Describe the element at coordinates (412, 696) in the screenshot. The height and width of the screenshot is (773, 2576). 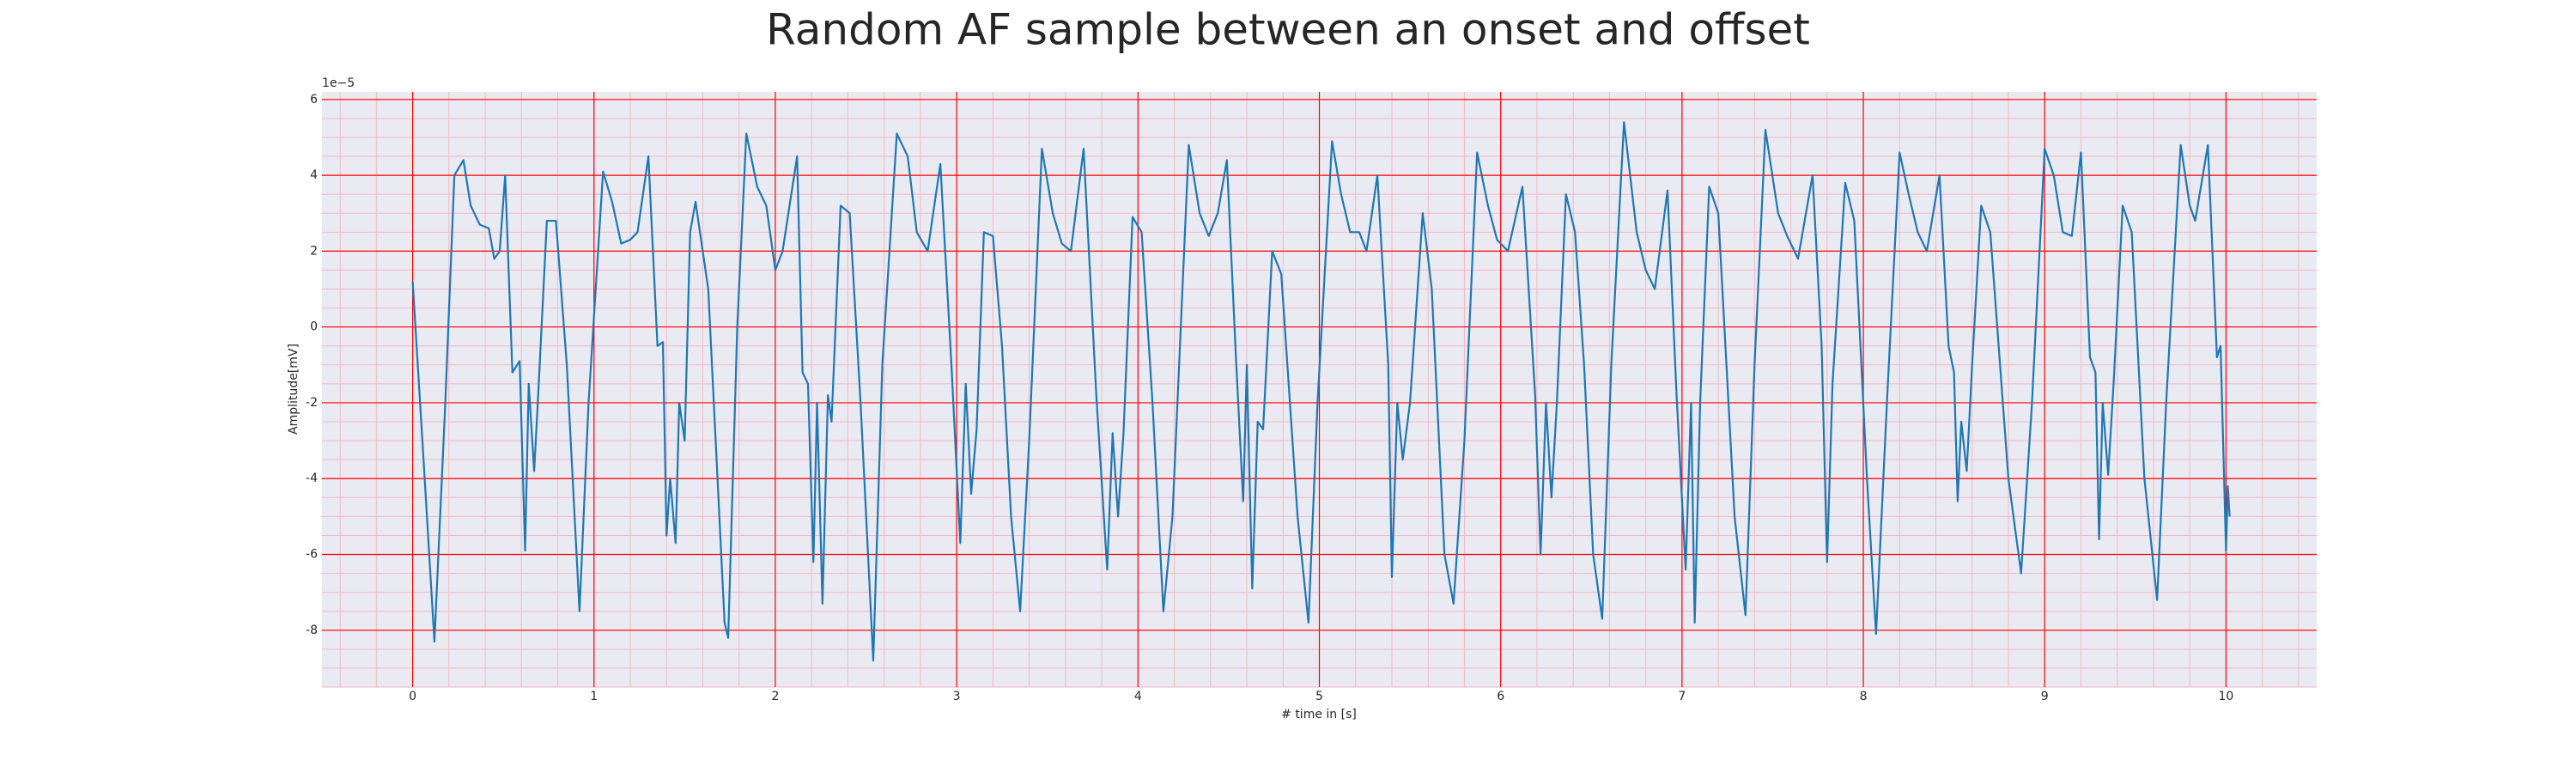
I see `x-tick-label: 0` at that location.